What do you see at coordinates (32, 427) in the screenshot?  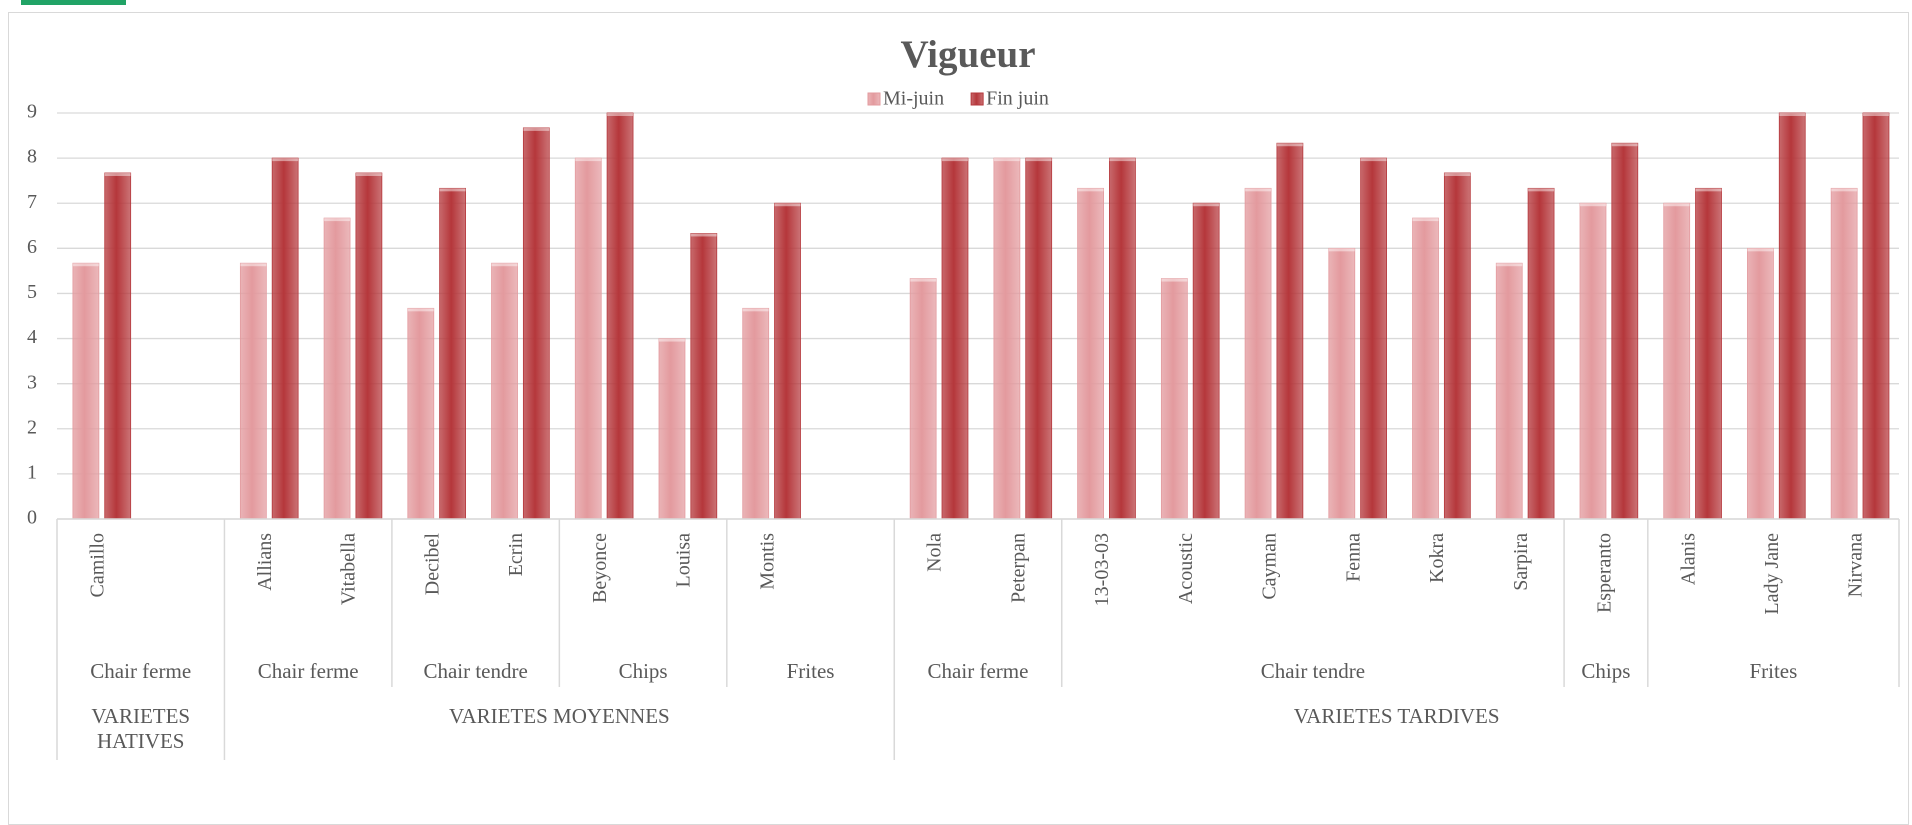 I see `y-tick-label: 2` at bounding box center [32, 427].